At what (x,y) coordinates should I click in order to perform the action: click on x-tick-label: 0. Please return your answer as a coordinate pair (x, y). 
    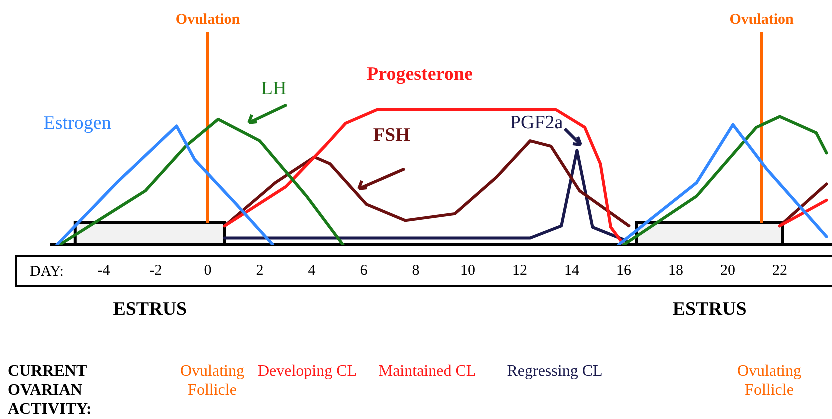
    Looking at the image, I should click on (208, 270).